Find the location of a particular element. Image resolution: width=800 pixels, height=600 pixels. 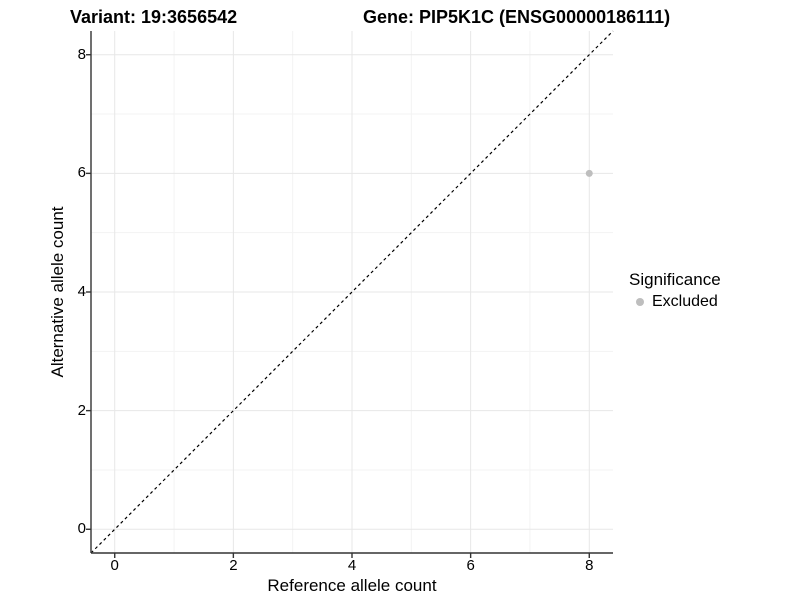

y-tick-label: 8 is located at coordinates (81, 54).